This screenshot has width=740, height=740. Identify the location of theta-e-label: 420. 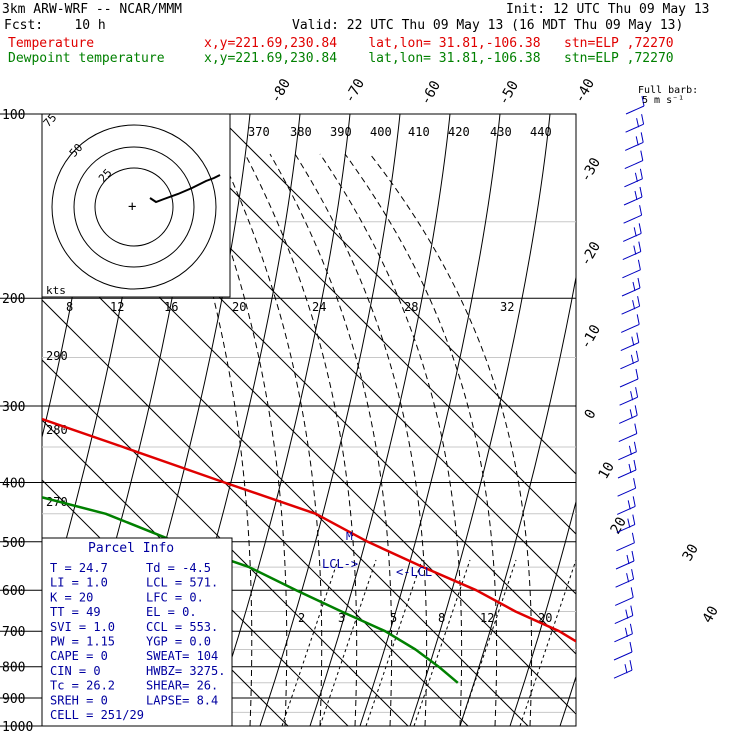
(459, 132).